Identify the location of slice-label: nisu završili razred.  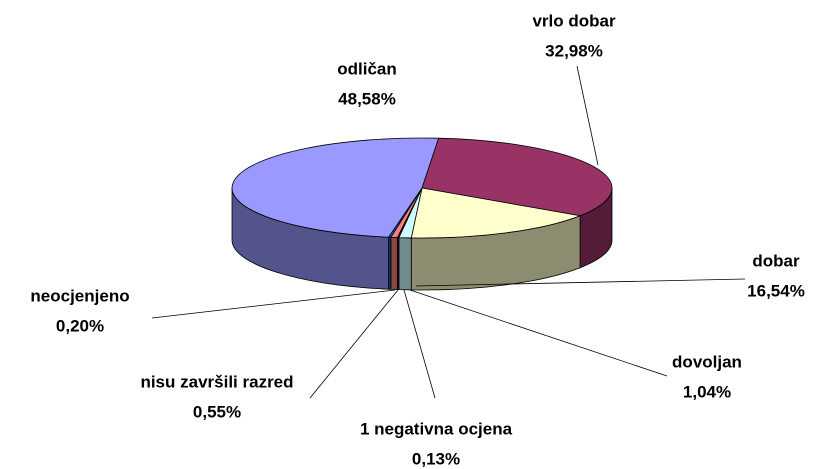
(216, 381).